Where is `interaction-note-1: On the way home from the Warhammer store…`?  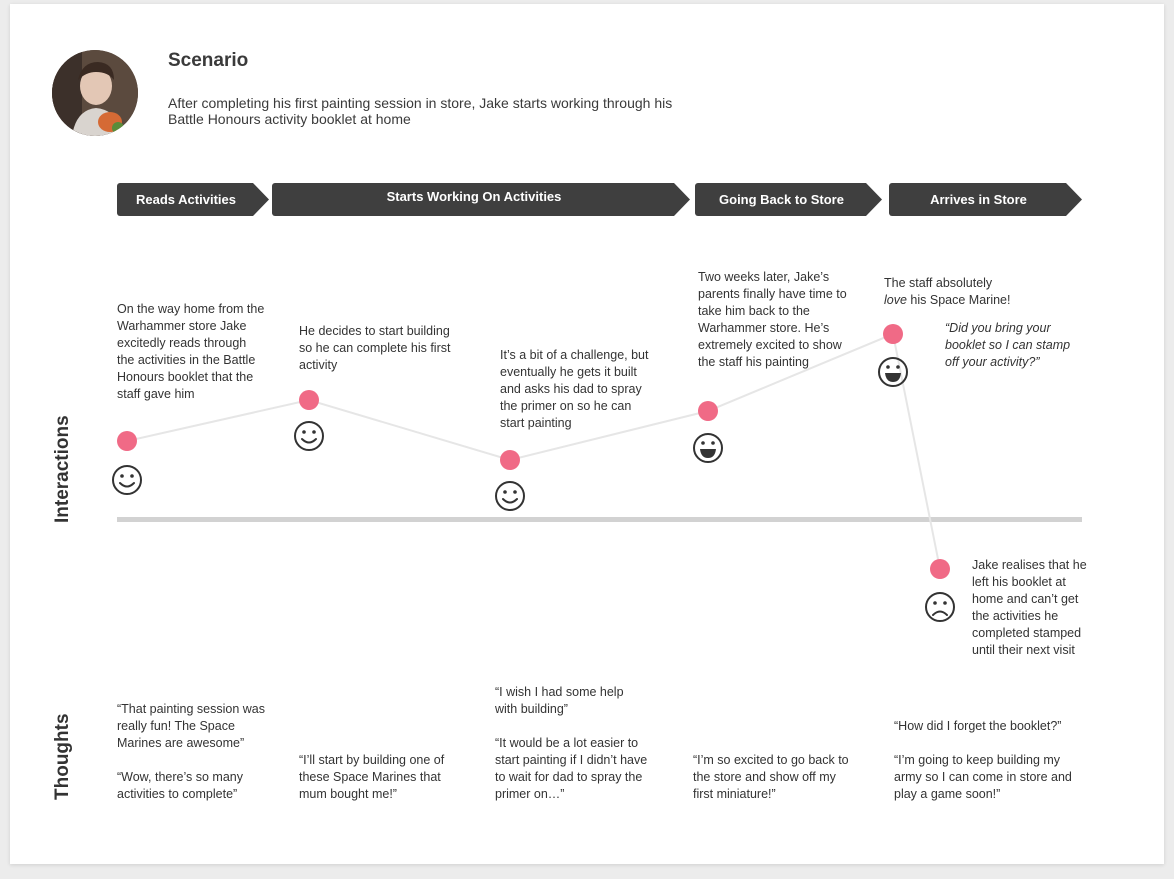
interaction-note-1: On the way home from the Warhammer store… is located at coordinates (191, 351).